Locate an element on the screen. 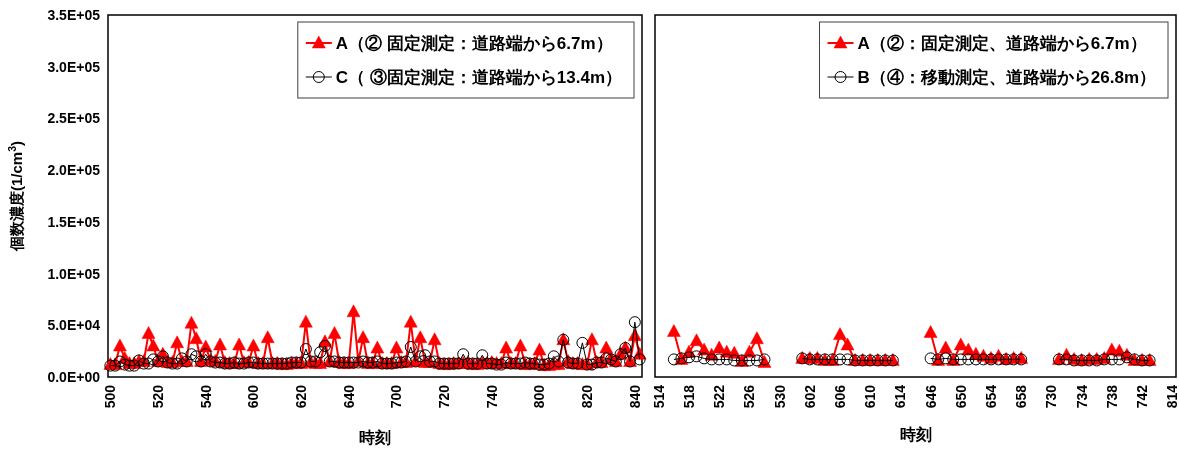 Image resolution: width=1179 pixels, height=450 pixels. x-tick-label: 650 is located at coordinates (960, 396).